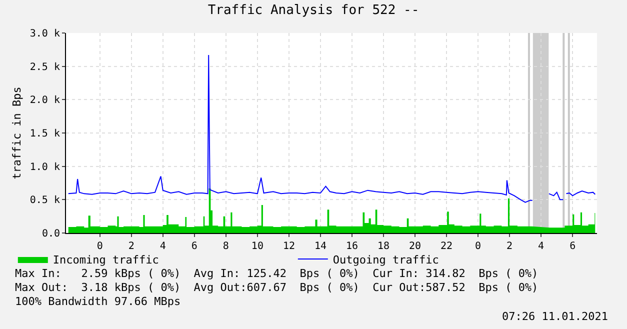 This screenshot has height=329, width=627. Describe the element at coordinates (225, 246) in the screenshot. I see `x-tick-label: 8` at that location.